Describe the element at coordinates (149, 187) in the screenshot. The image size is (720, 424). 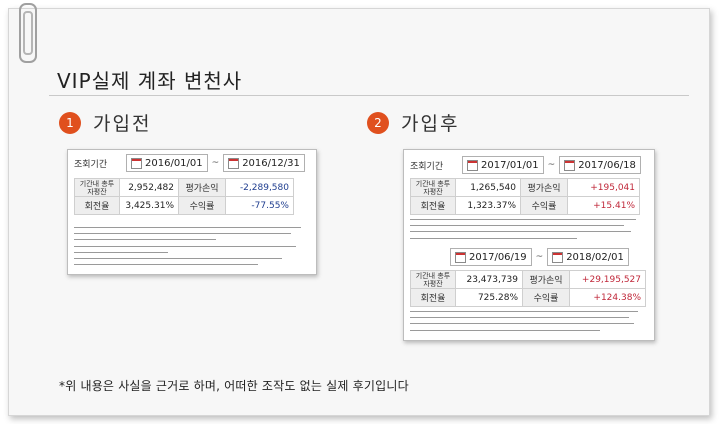
I see `total-value: 2,952,482` at that location.